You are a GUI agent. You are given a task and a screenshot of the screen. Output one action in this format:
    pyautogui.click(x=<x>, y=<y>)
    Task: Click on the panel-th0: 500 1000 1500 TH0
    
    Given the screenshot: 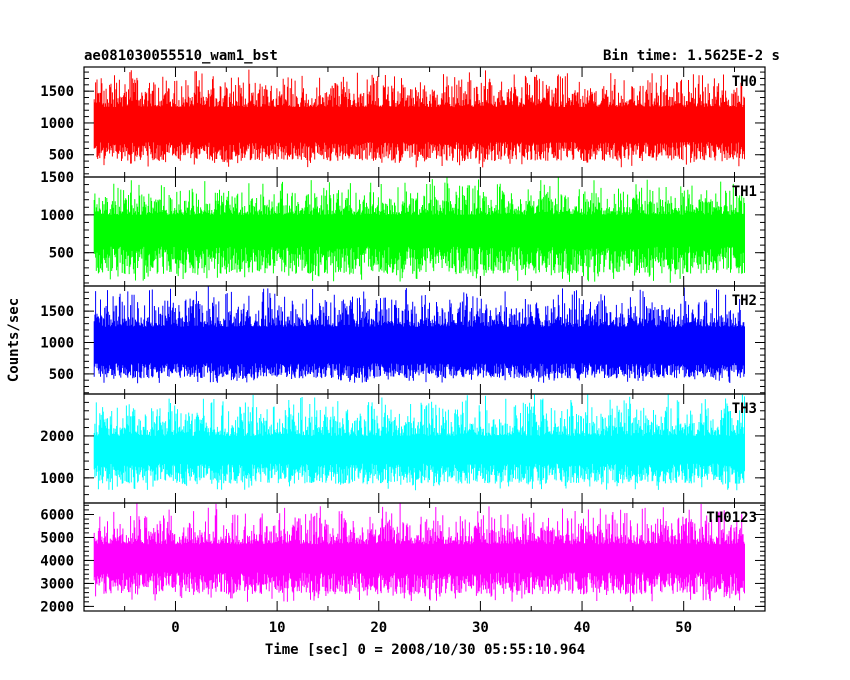 What is the action you would take?
    pyautogui.click(x=403, y=122)
    